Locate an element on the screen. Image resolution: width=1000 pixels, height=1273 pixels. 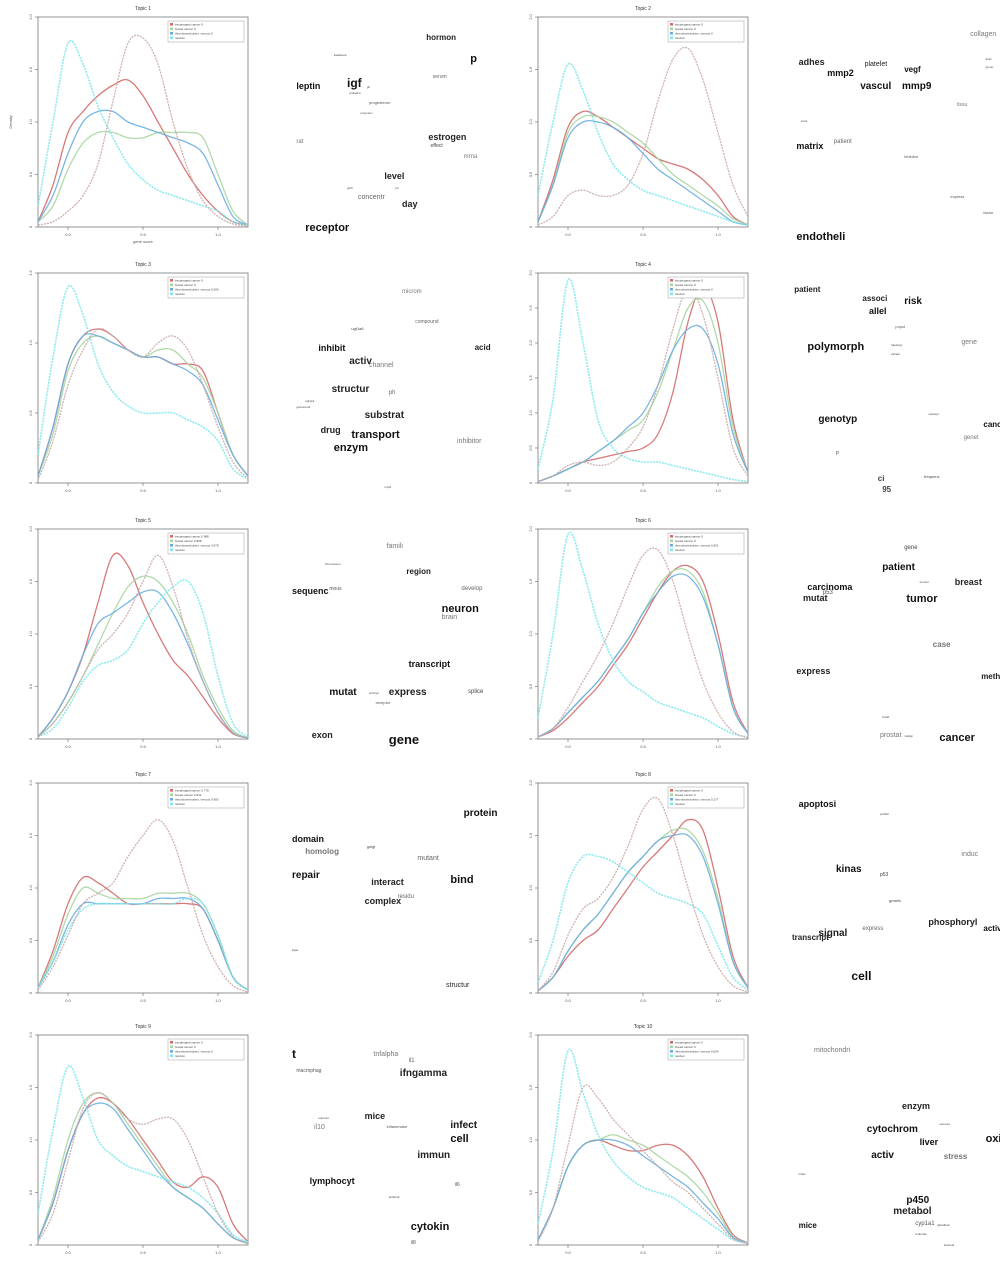
word-cloud-term: liver is located at coordinates (929, 1142).